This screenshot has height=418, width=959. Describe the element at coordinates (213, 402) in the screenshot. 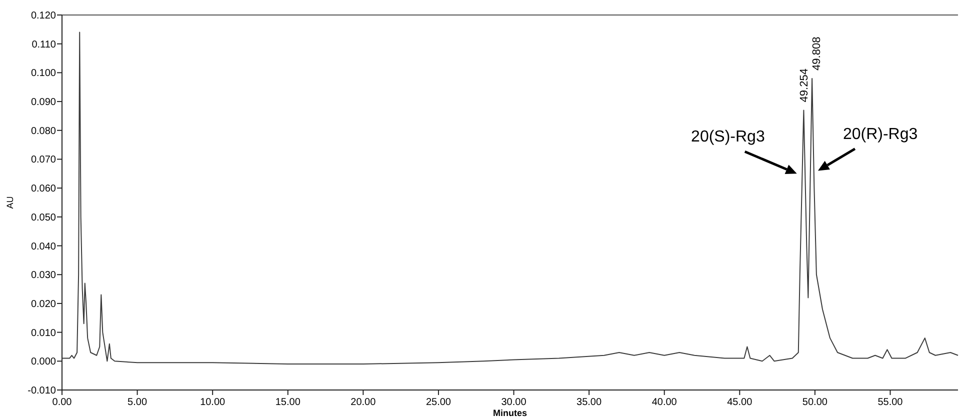

I see `x-tick-label: 10.00` at that location.